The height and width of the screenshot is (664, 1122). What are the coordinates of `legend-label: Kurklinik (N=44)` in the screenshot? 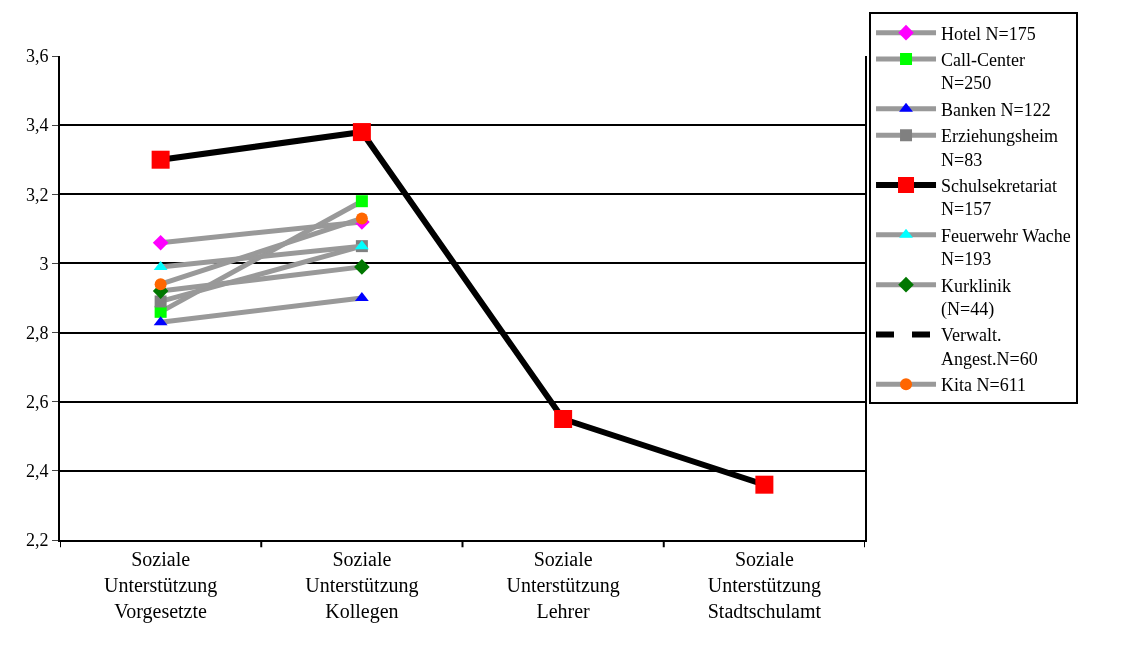 It's located at (976, 298).